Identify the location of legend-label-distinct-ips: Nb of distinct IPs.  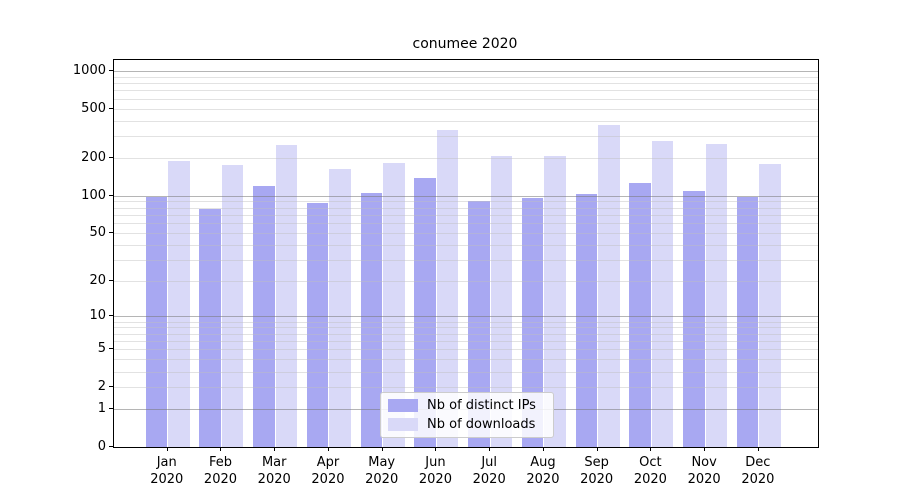
(481, 405).